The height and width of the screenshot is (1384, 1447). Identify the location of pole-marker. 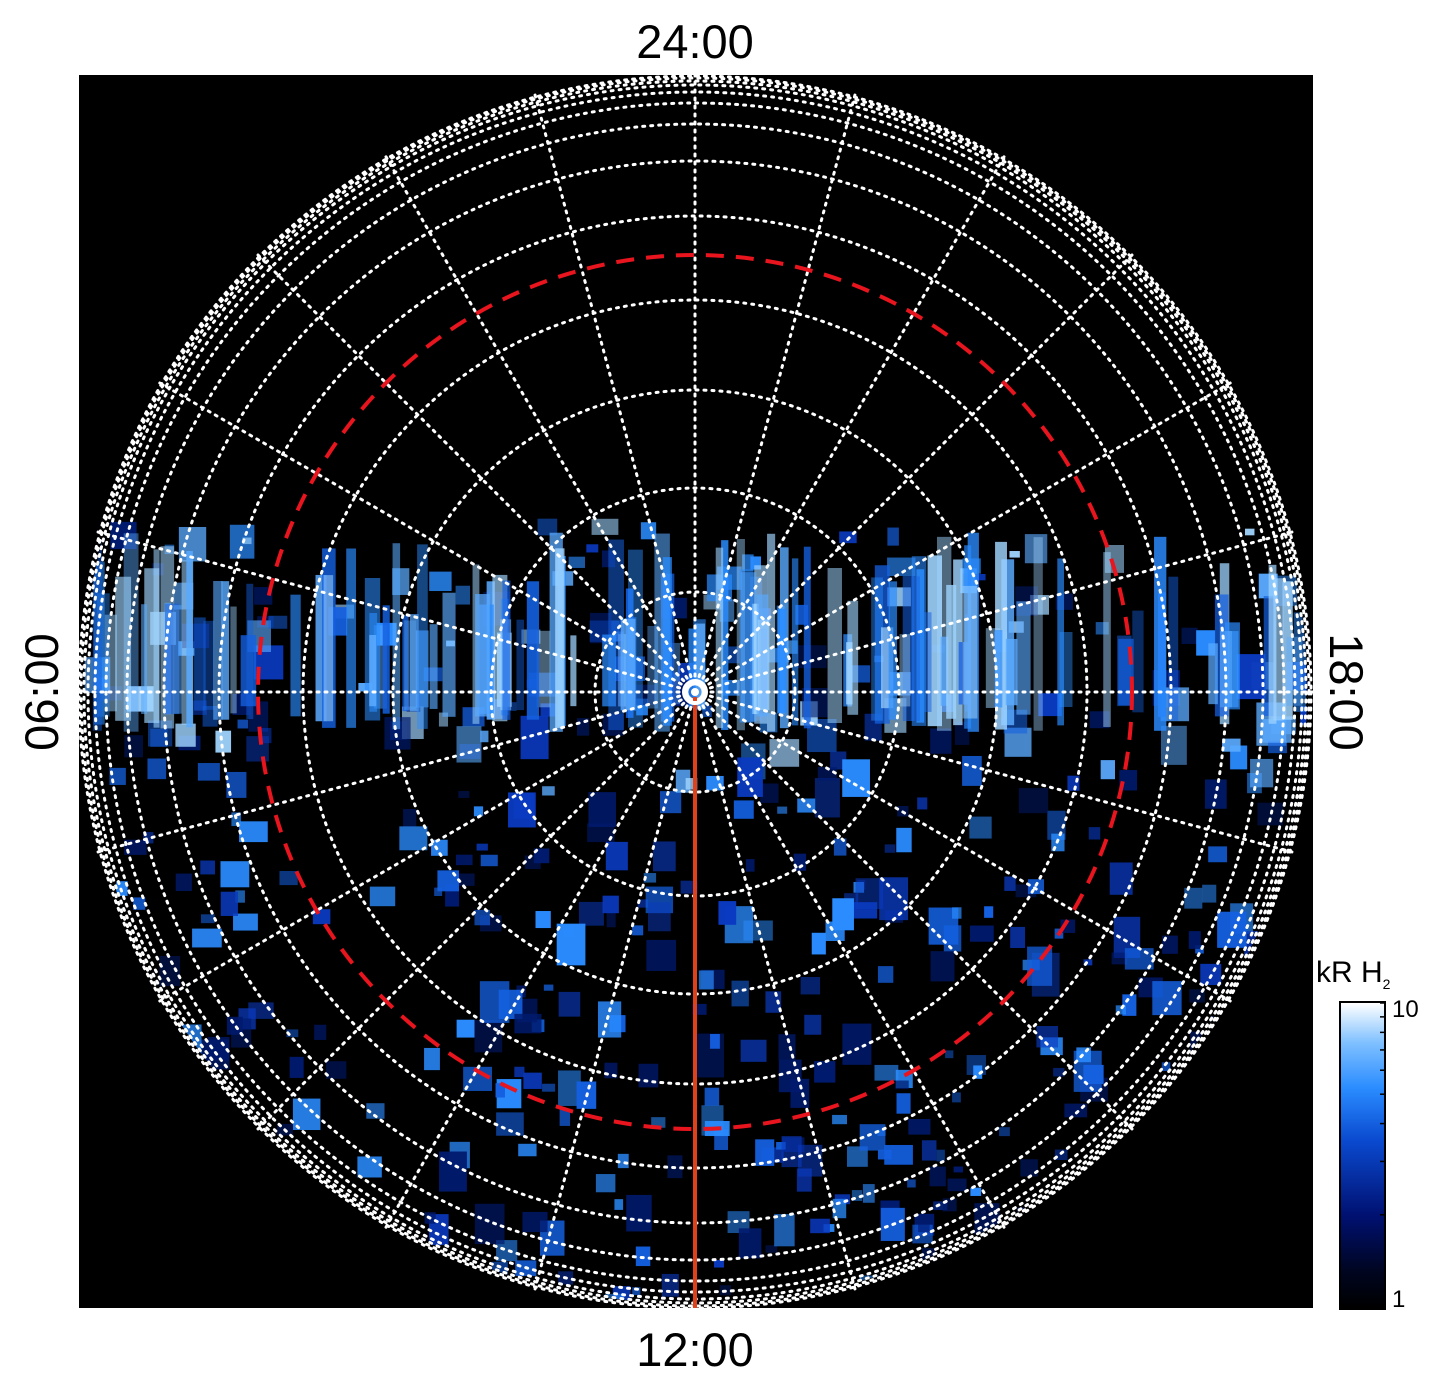
(695, 692).